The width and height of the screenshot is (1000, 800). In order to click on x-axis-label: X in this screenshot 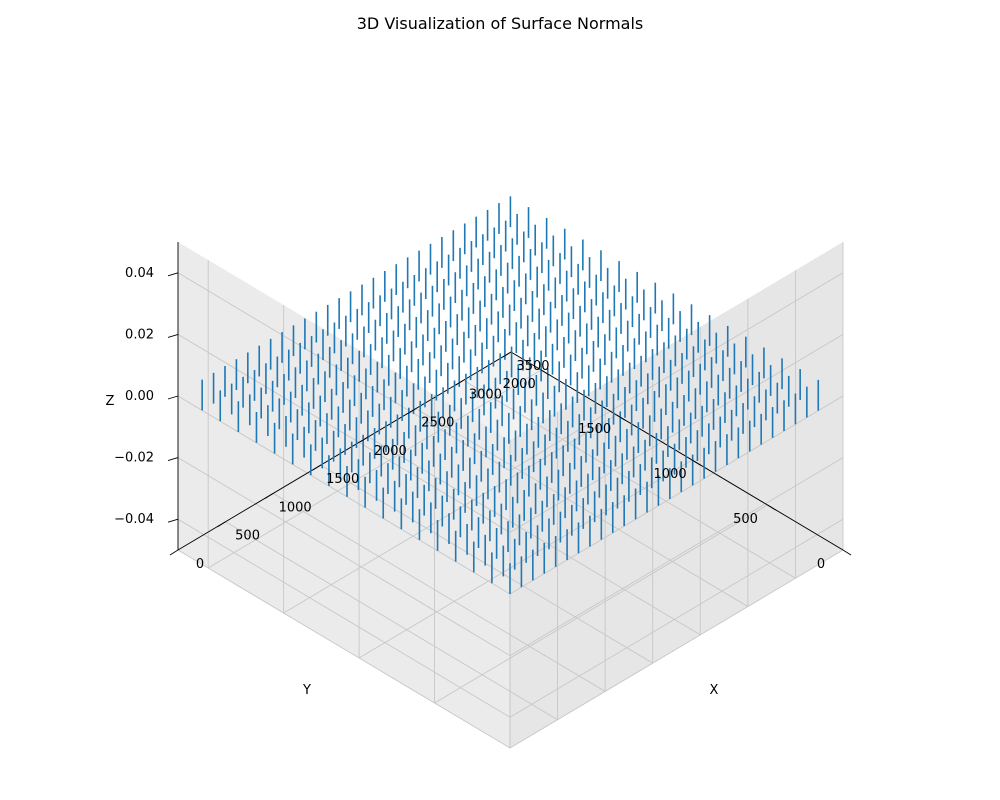, I will do `click(714, 690)`.